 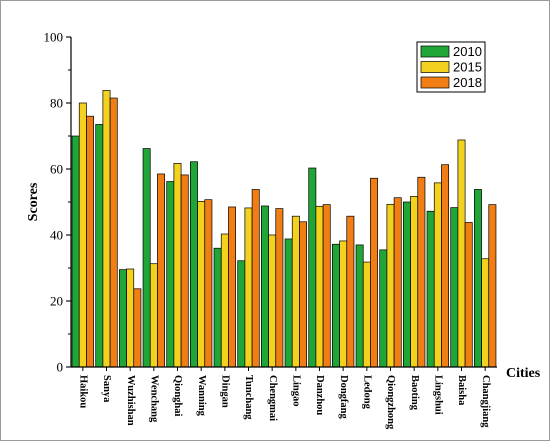 What do you see at coordinates (217, 307) in the screenshot?
I see `bar-2010-dingan` at bounding box center [217, 307].